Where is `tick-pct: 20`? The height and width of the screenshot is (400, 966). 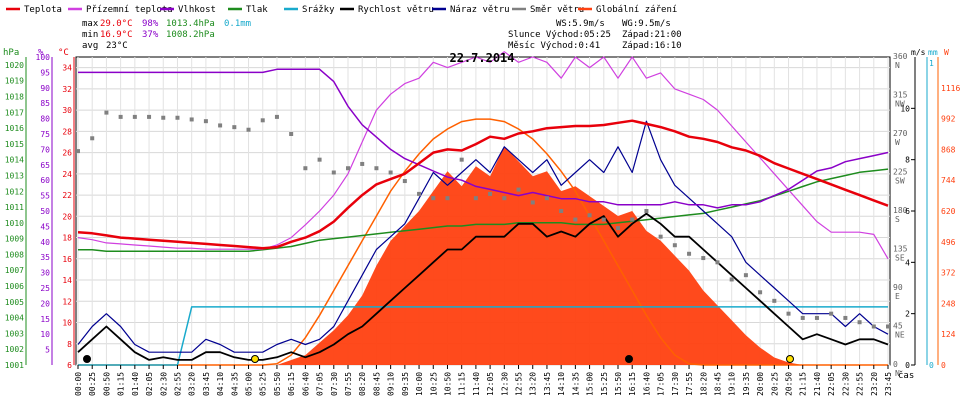
tick-pct: 20 is located at coordinates (45, 303).